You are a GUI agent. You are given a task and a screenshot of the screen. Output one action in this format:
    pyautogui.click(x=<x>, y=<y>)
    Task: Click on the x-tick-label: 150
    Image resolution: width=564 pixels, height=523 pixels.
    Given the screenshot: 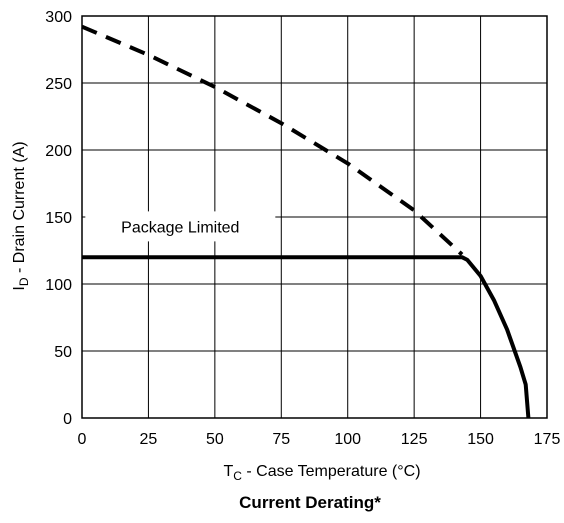 What is the action you would take?
    pyautogui.click(x=480, y=439)
    